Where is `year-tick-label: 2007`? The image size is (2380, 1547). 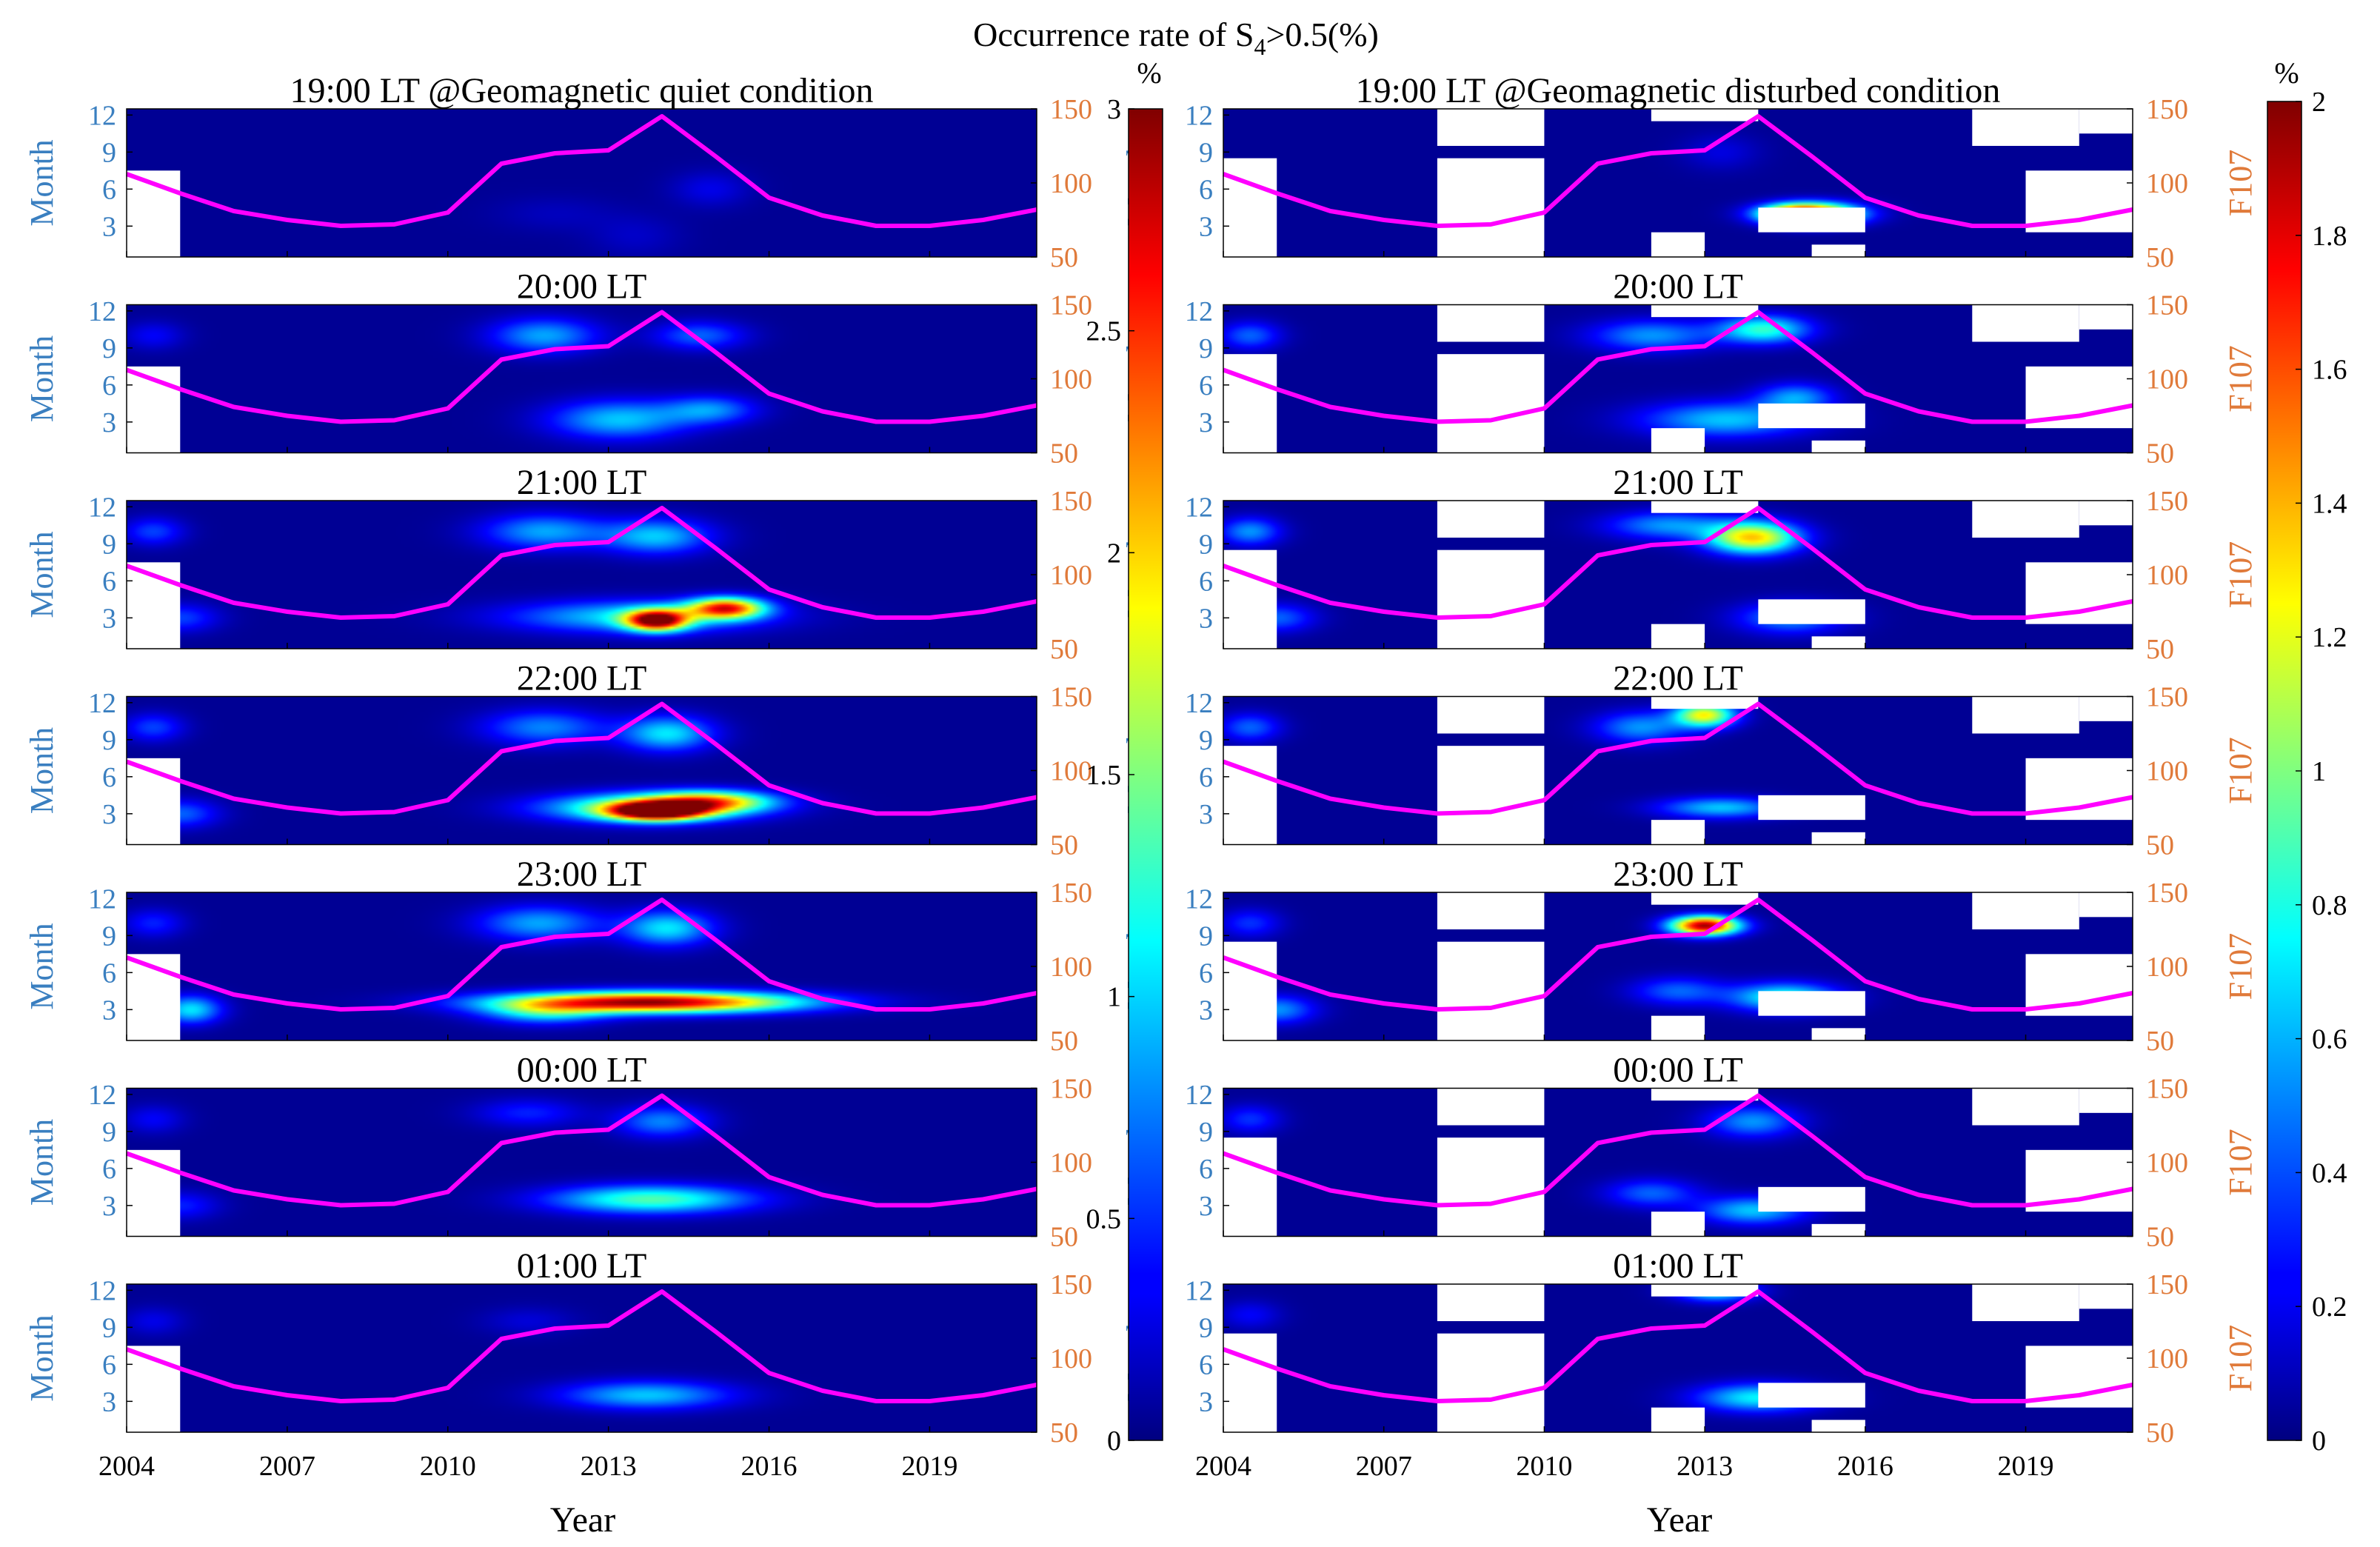 year-tick-label: 2007 is located at coordinates (1384, 1466).